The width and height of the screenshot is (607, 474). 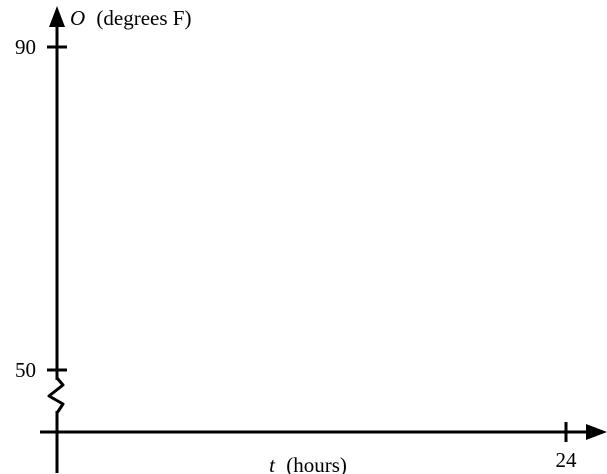 I want to click on y-axis-label: O (degrees F), so click(x=130, y=18).